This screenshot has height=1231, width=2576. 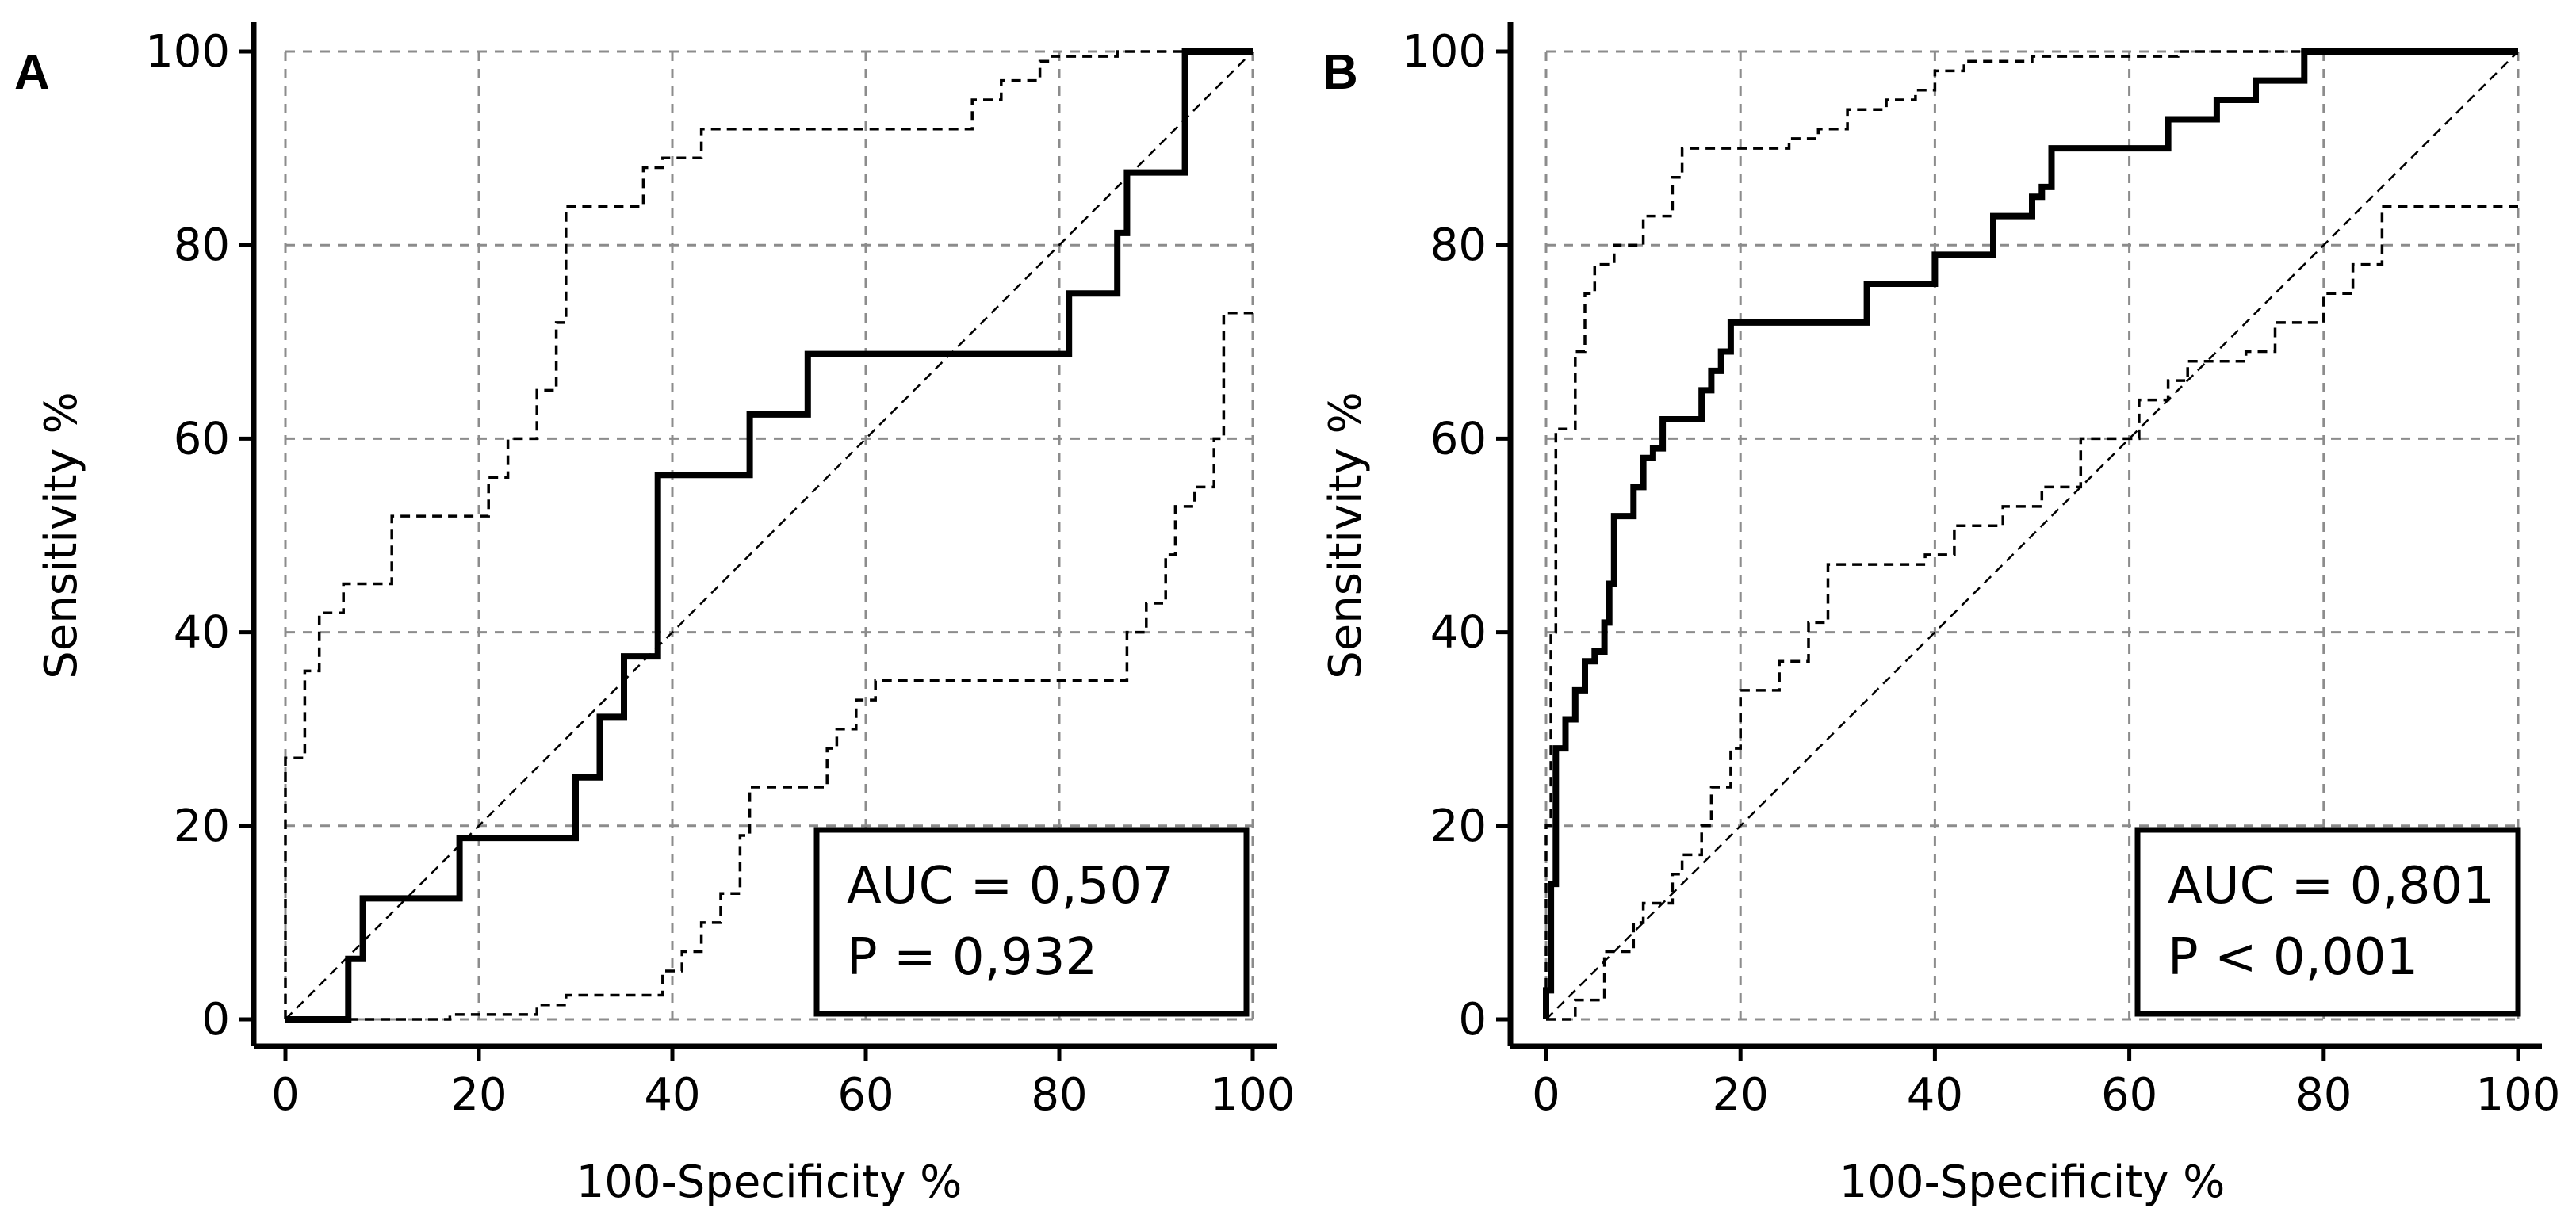 What do you see at coordinates (1346, 535) in the screenshot?
I see `chart-b-y-axis-title: Sensitivity %` at bounding box center [1346, 535].